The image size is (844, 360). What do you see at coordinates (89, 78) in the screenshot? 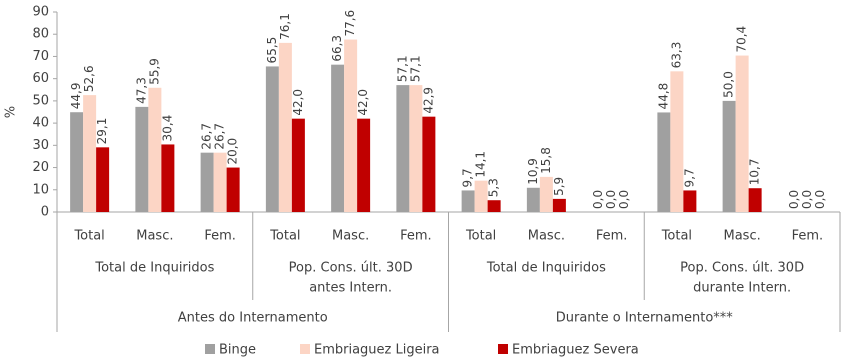
I see `value-label: 52,6` at bounding box center [89, 78].